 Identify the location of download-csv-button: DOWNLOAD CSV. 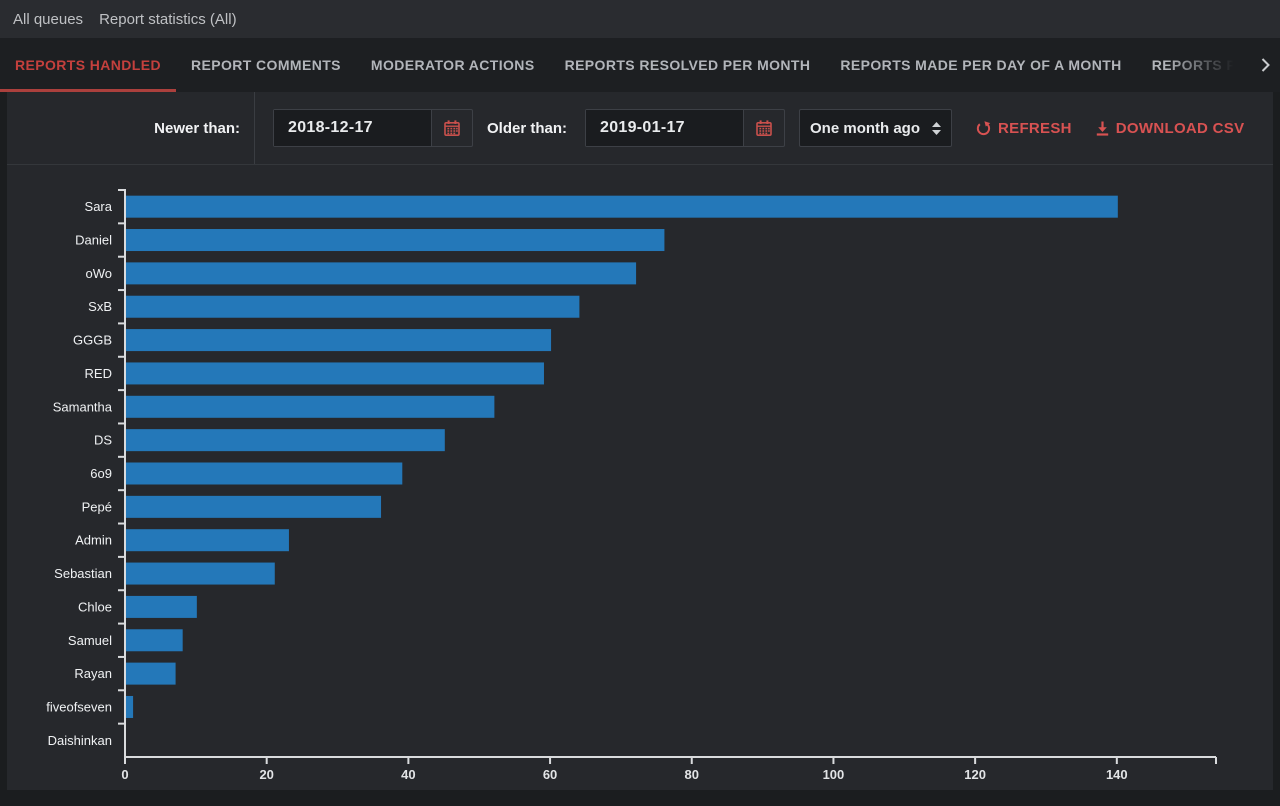
(1170, 128).